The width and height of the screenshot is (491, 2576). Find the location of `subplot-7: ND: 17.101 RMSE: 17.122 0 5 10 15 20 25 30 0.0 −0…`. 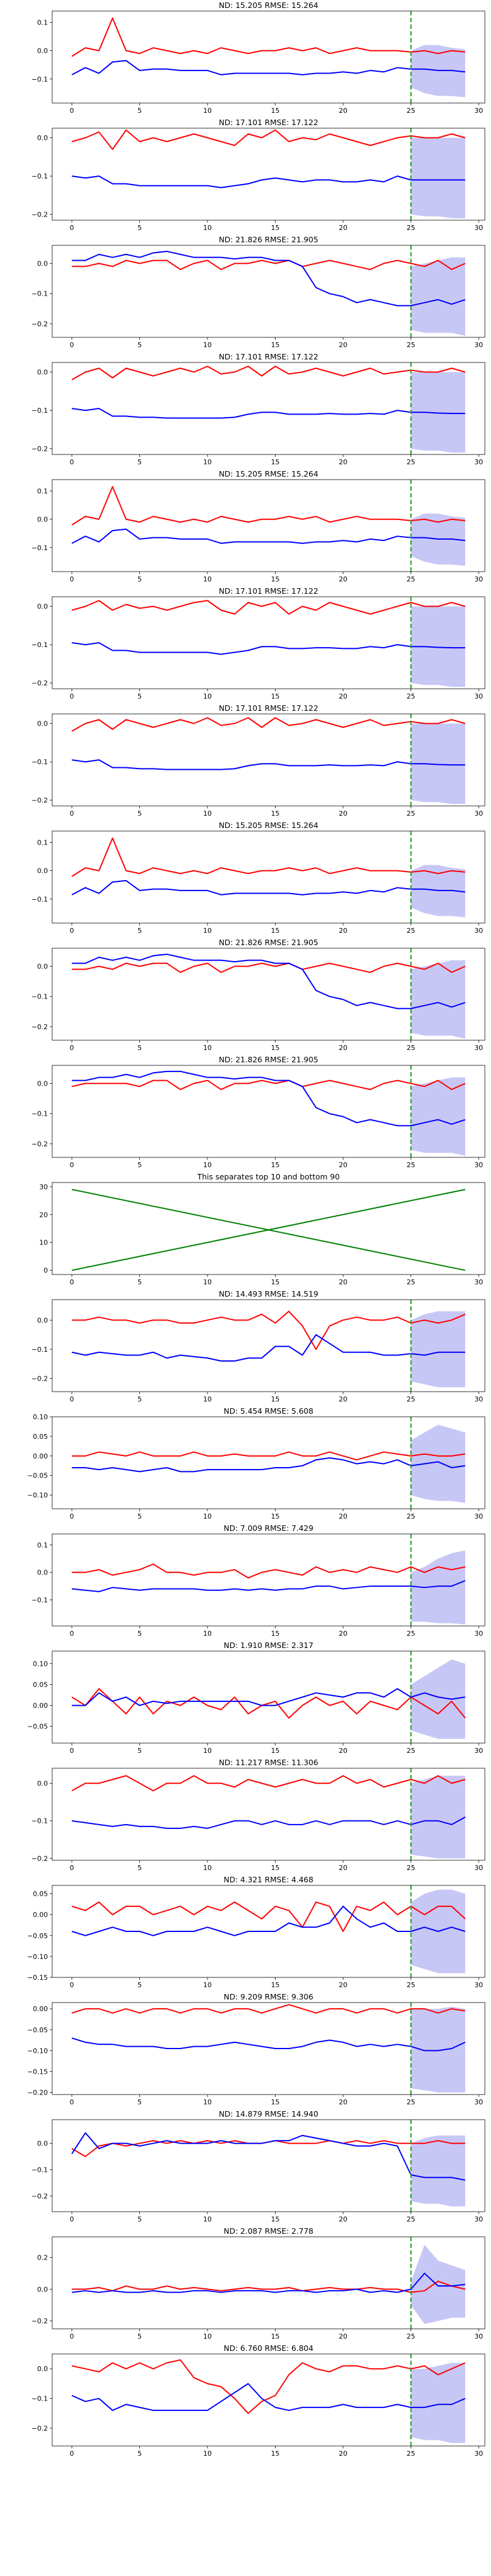

subplot-7: ND: 17.101 RMSE: 17.122 0 5 10 15 20 25 30 0.0 −0… is located at coordinates (258, 760).